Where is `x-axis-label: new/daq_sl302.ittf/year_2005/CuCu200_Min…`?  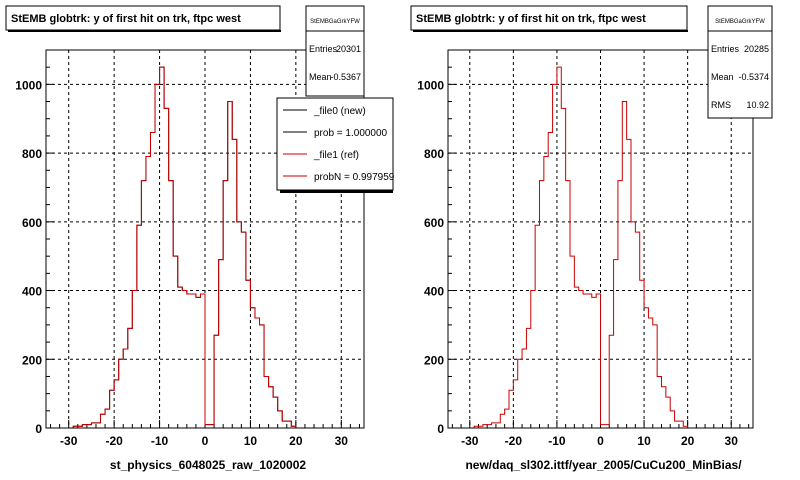
x-axis-label: new/daq_sl302.ittf/year_2005/CuCu200_Min… is located at coordinates (603, 465).